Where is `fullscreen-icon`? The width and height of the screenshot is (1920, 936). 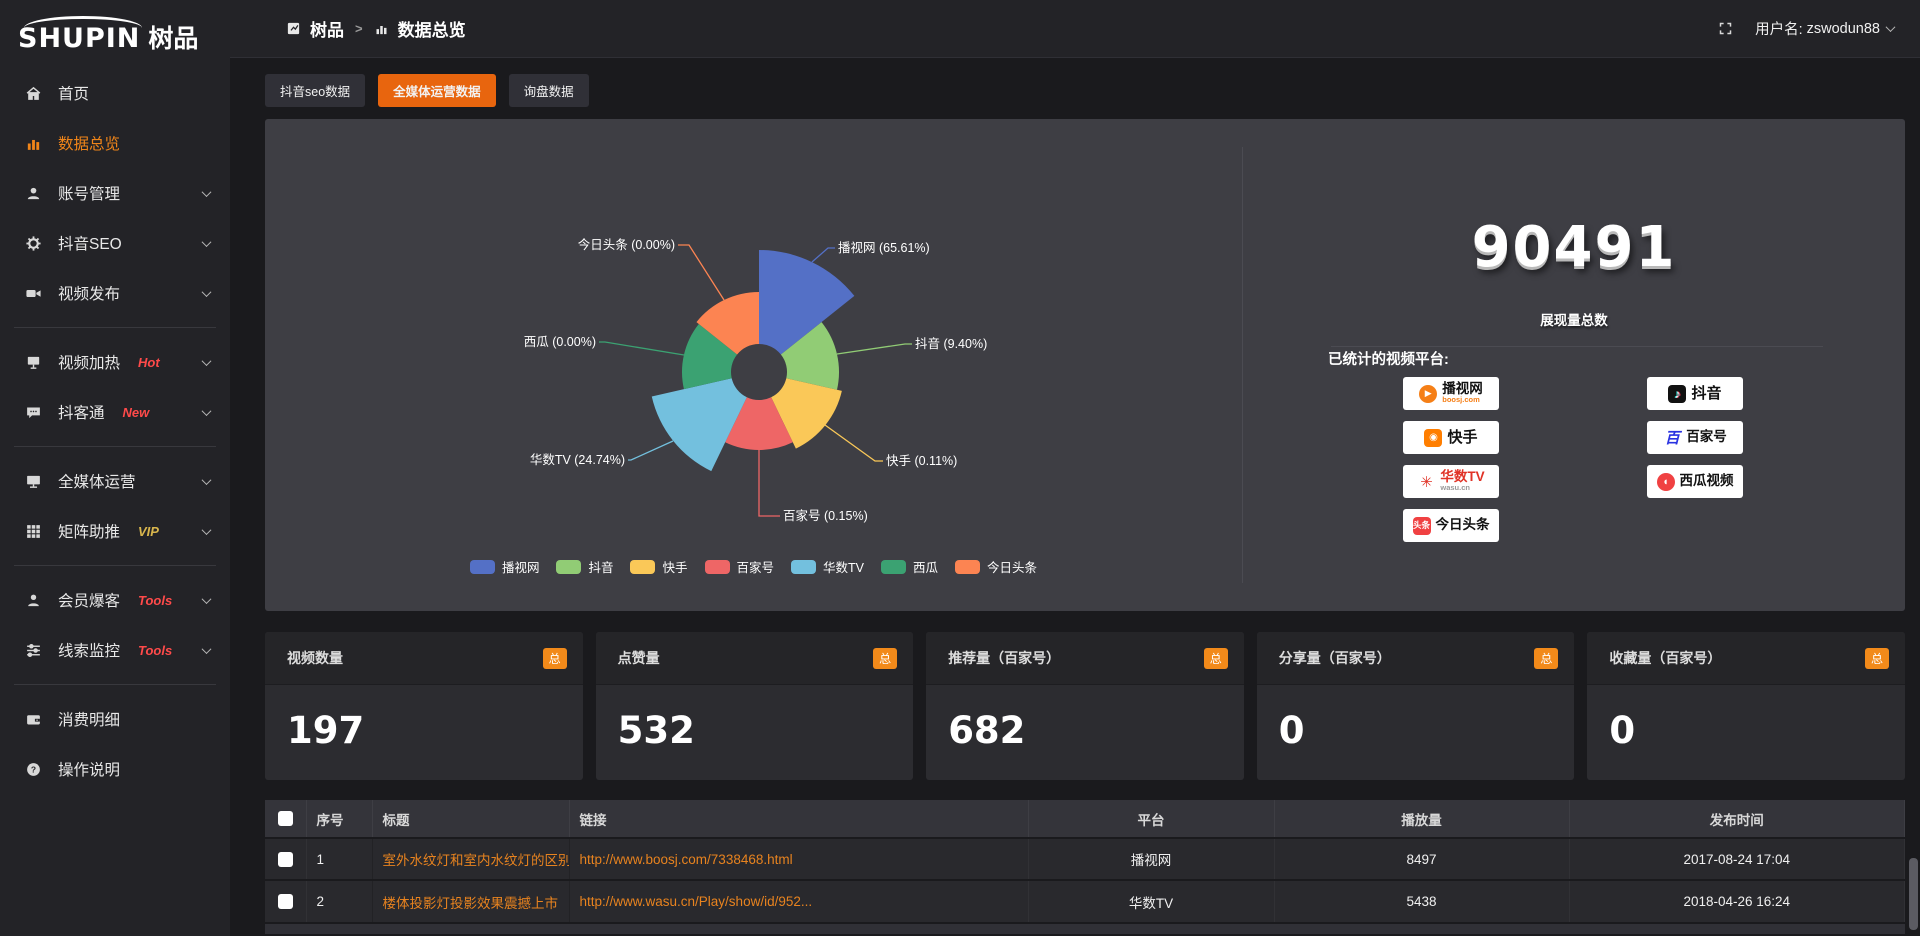
fullscreen-icon is located at coordinates (1725, 28).